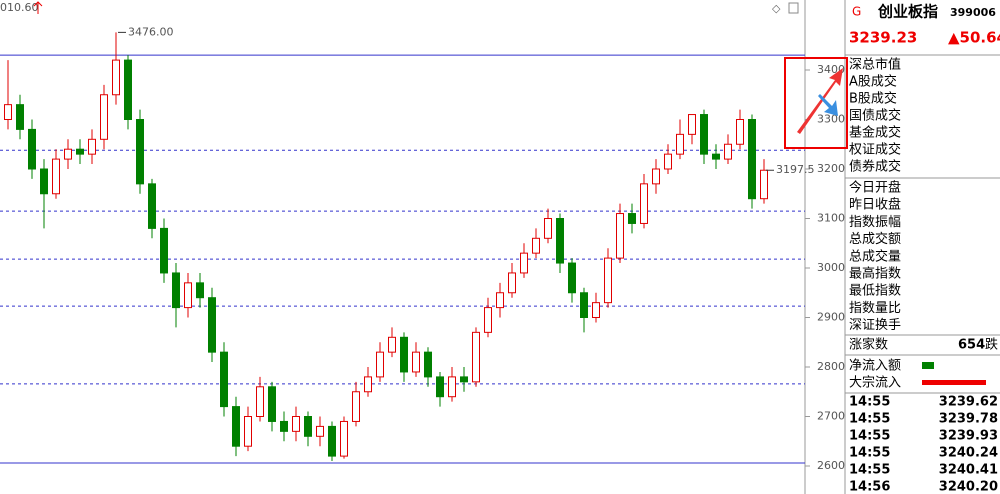  Describe the element at coordinates (875, 256) in the screenshot. I see `field-label: 总成交量` at that location.